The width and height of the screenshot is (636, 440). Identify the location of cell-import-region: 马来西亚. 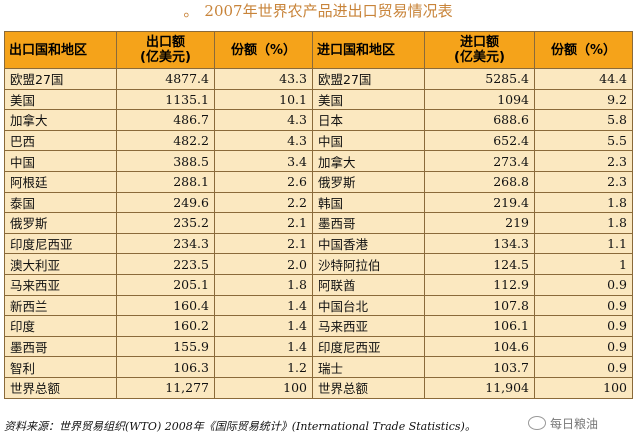
(368, 326).